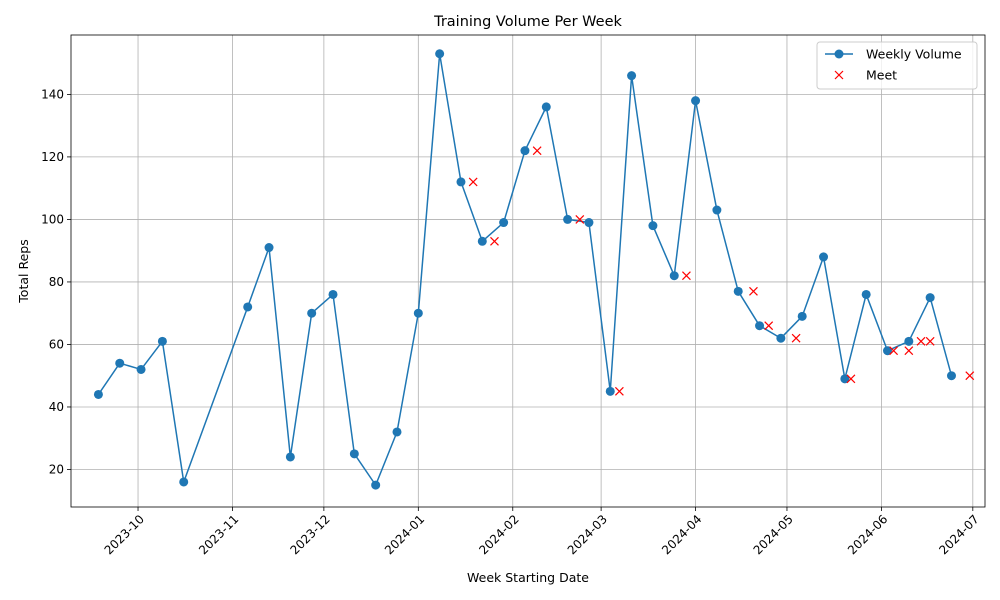  Describe the element at coordinates (52, 94) in the screenshot. I see `y-tick-label: 140` at that location.